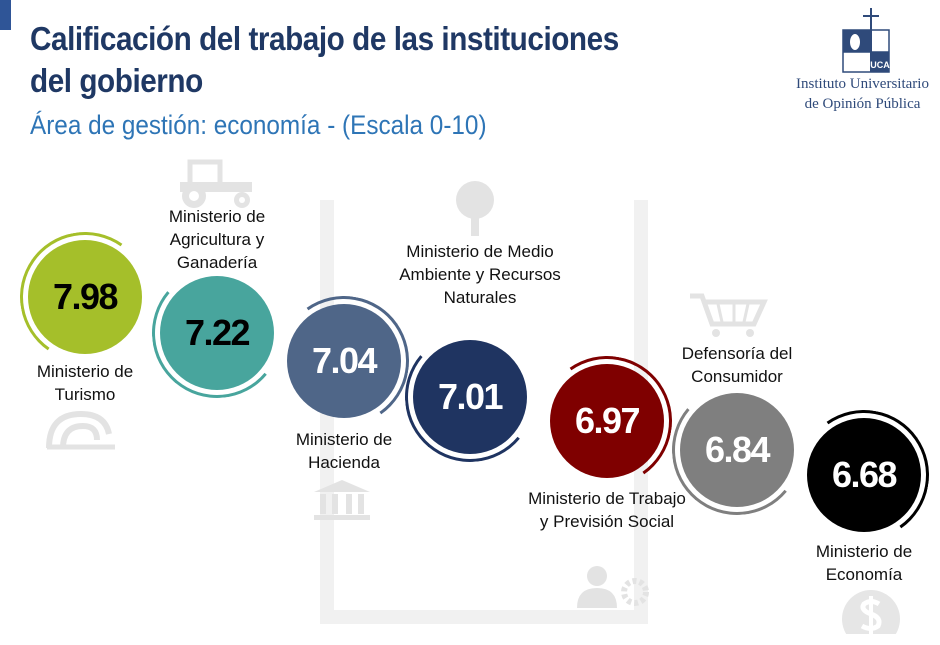  I want to click on uca-logo-icon: UCA, so click(865, 40).